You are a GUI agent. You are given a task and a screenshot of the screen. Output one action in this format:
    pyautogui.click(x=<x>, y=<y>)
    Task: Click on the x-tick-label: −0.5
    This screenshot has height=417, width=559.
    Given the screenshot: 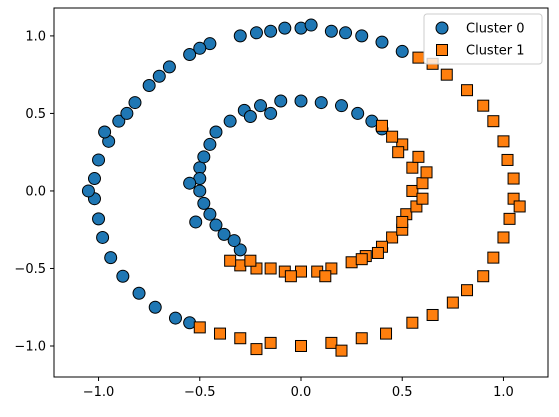 What is the action you would take?
    pyautogui.click(x=200, y=392)
    